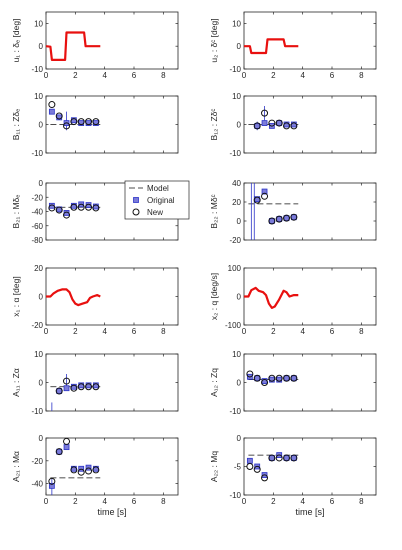  I want to click on p2-x-tick-label: 0, so click(244, 75).